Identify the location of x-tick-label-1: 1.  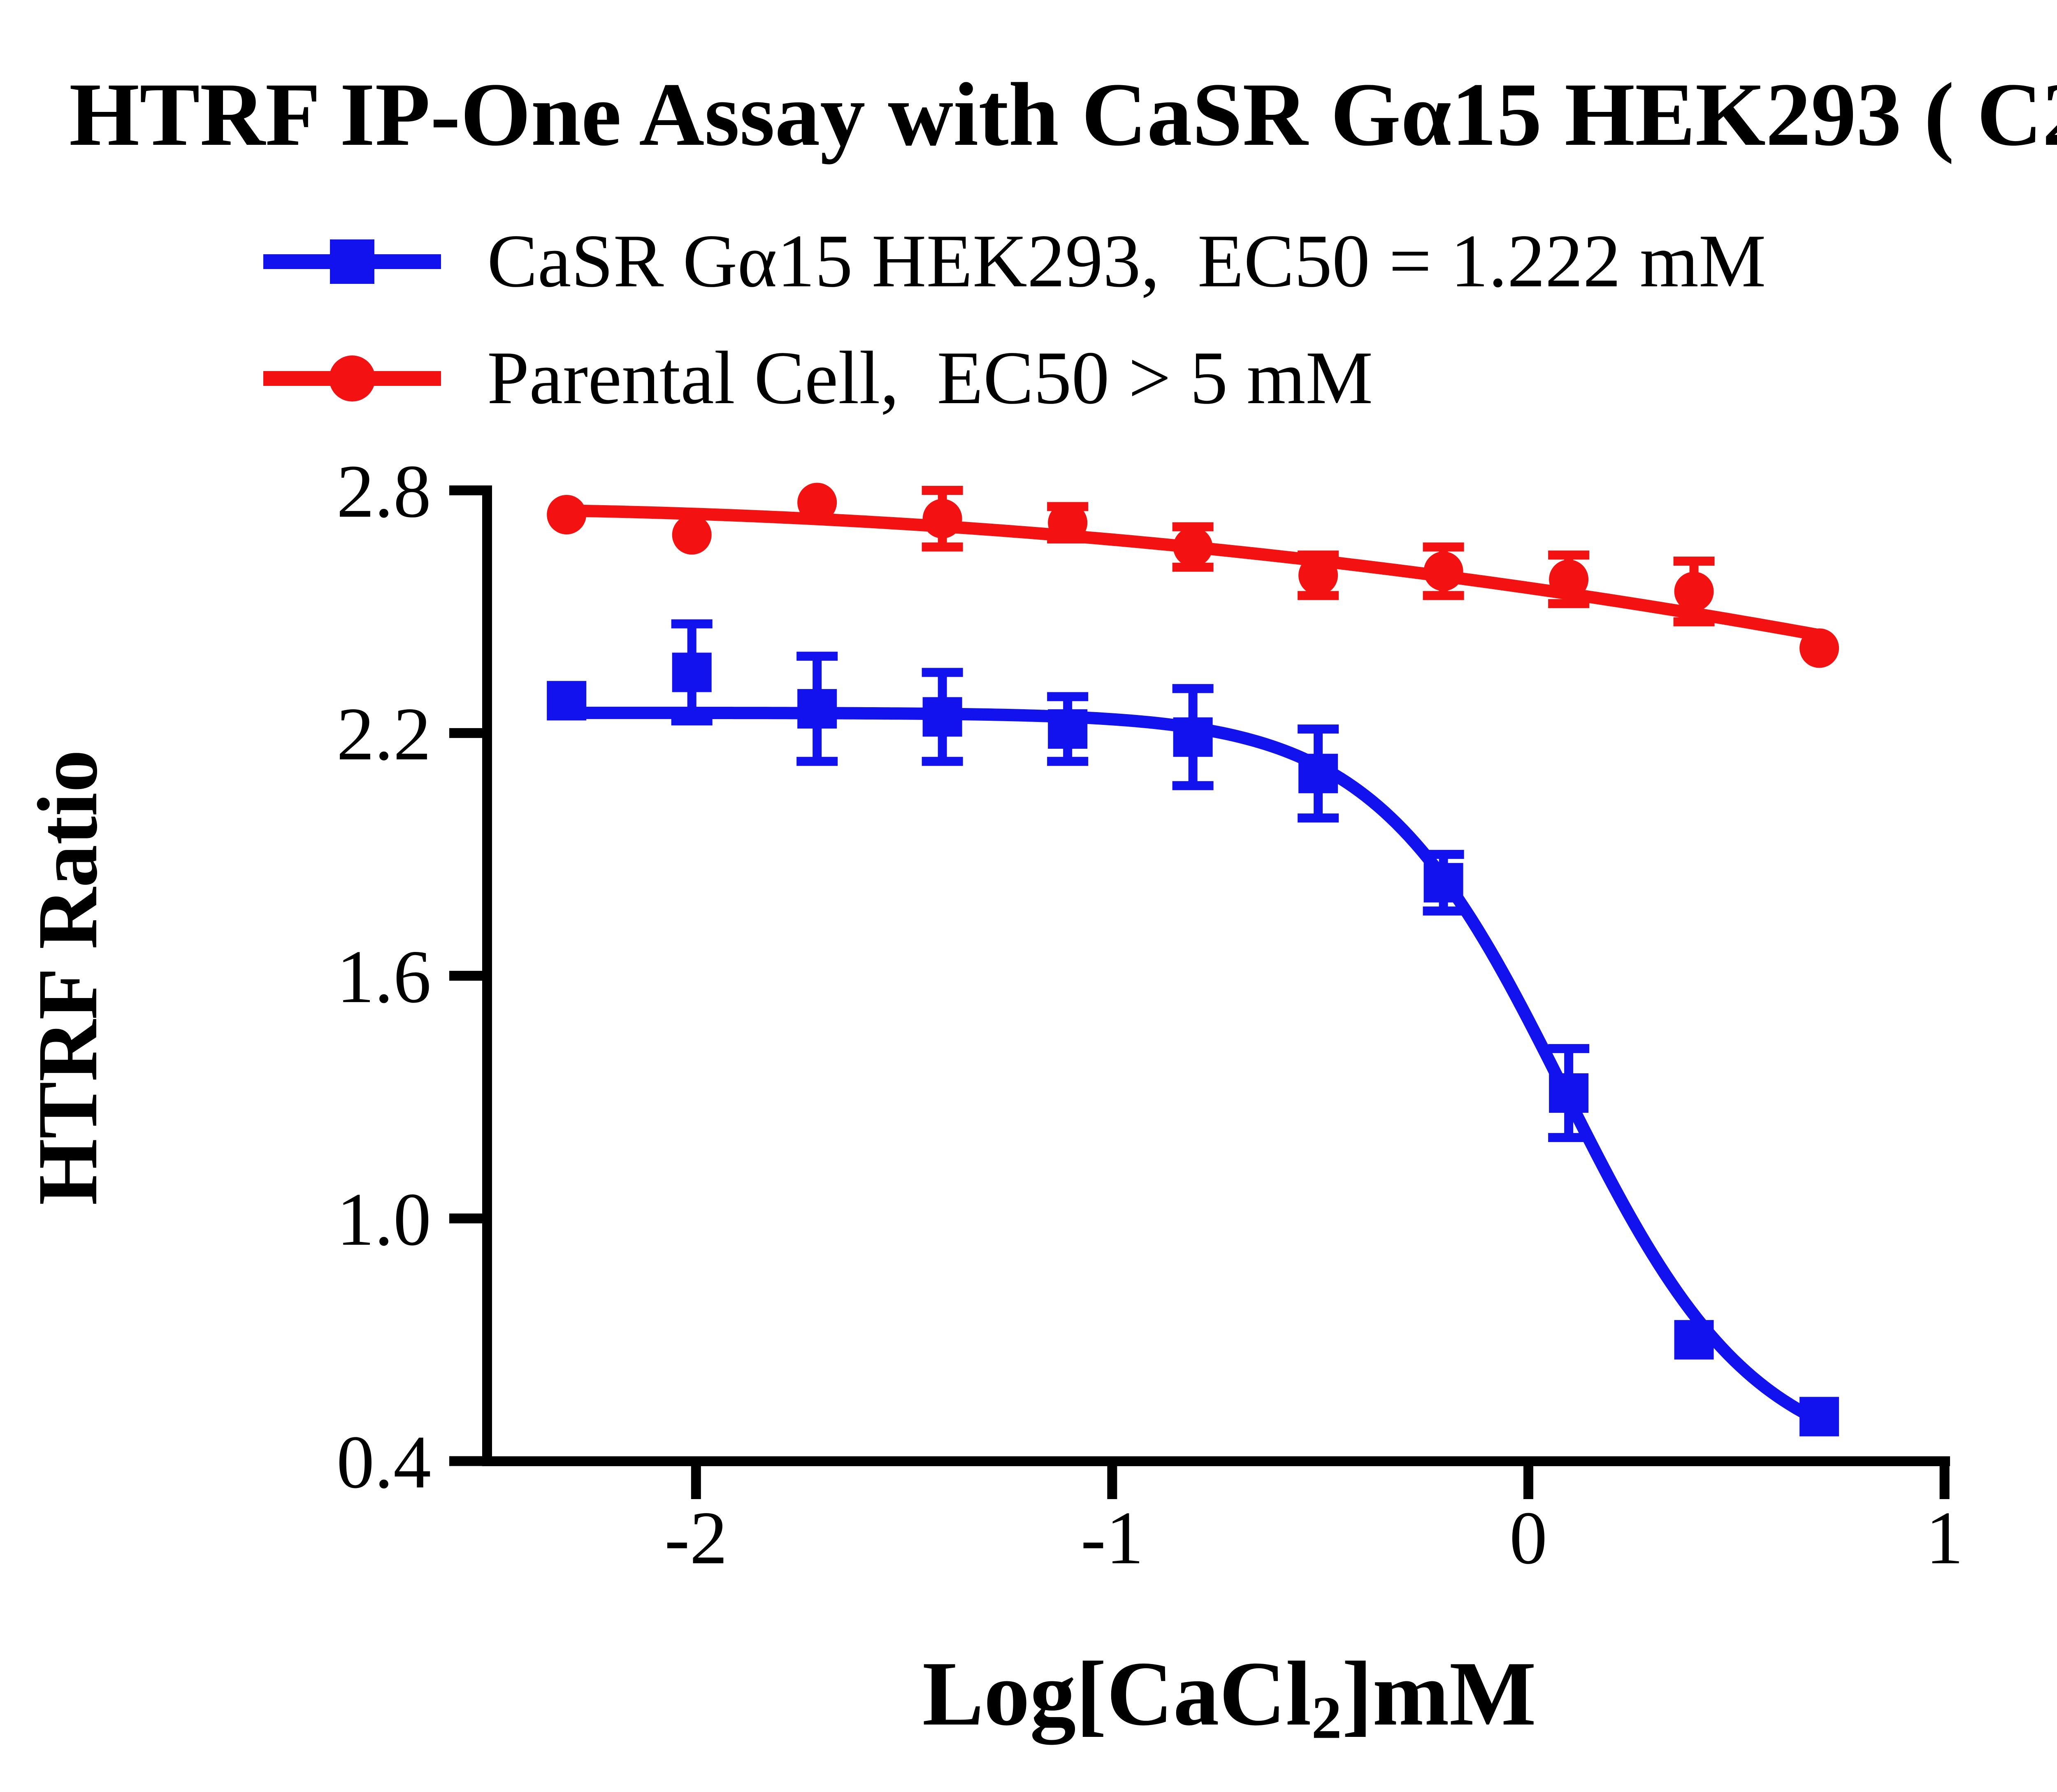
(1945, 1538).